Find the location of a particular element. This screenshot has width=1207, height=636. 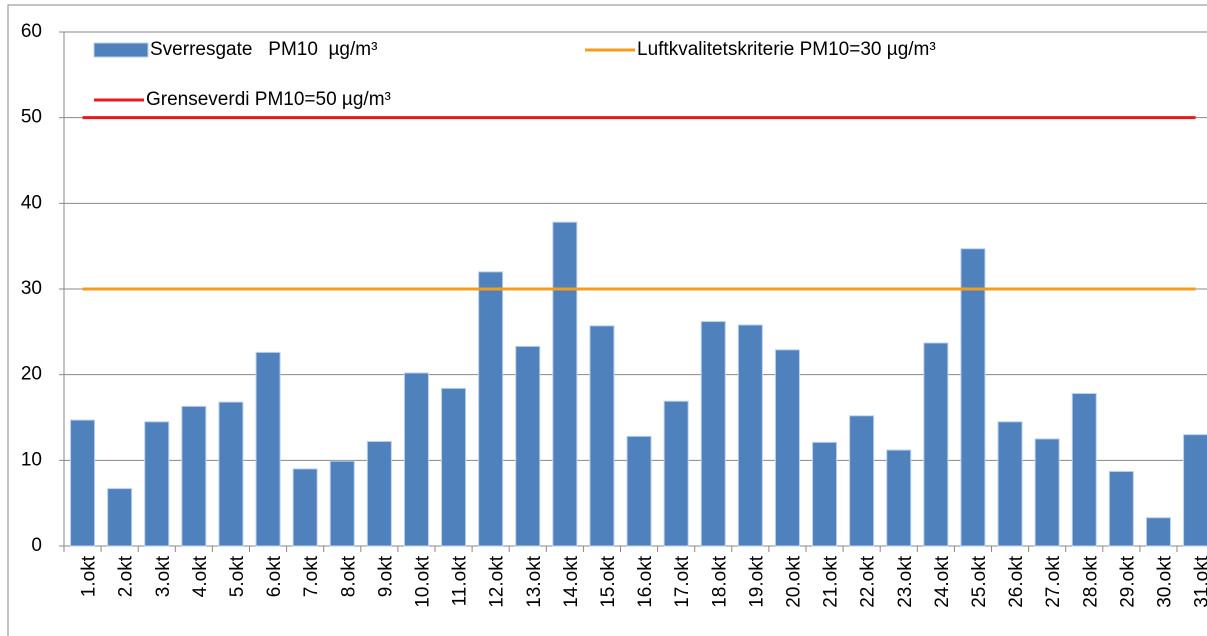

x-tick-label: 10.okt is located at coordinates (422, 581).